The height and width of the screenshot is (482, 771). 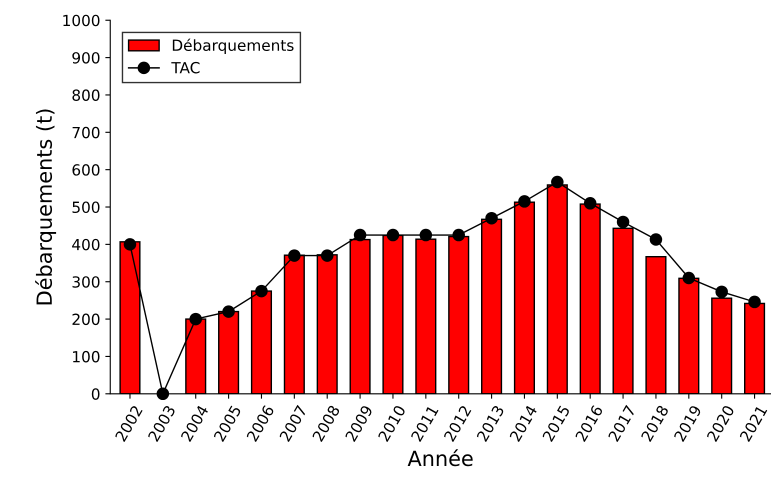 What do you see at coordinates (45, 206) in the screenshot?
I see `y-axis-title: Débarquements (t)` at bounding box center [45, 206].